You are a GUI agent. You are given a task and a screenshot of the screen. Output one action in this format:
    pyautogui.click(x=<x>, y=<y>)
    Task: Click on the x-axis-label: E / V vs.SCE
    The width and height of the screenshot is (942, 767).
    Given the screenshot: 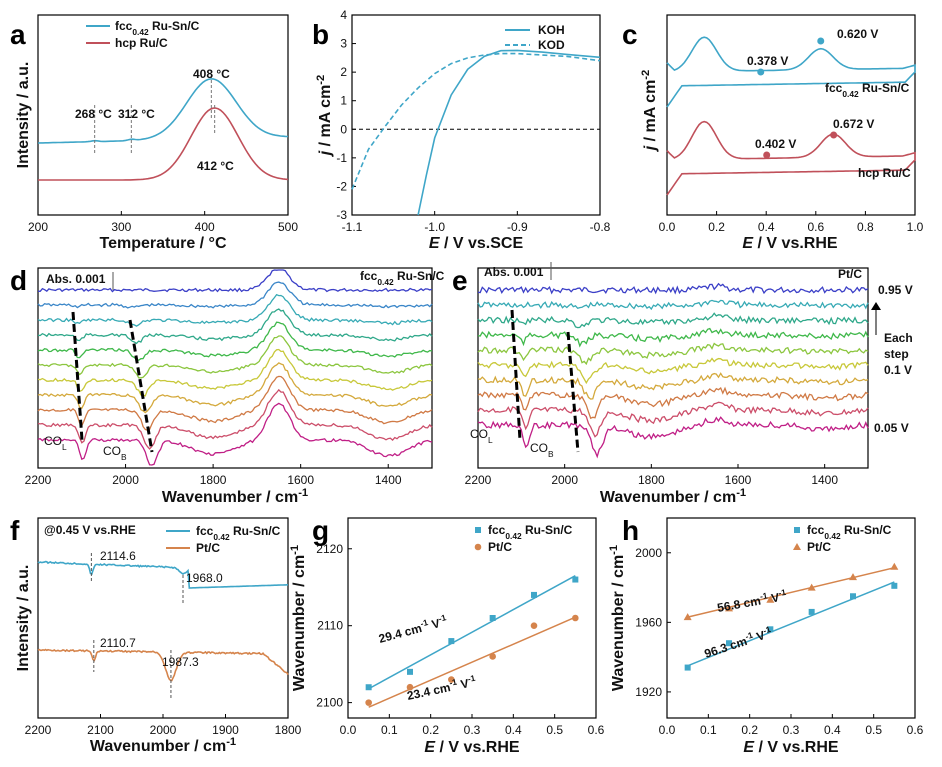 What is the action you would take?
    pyautogui.click(x=476, y=243)
    